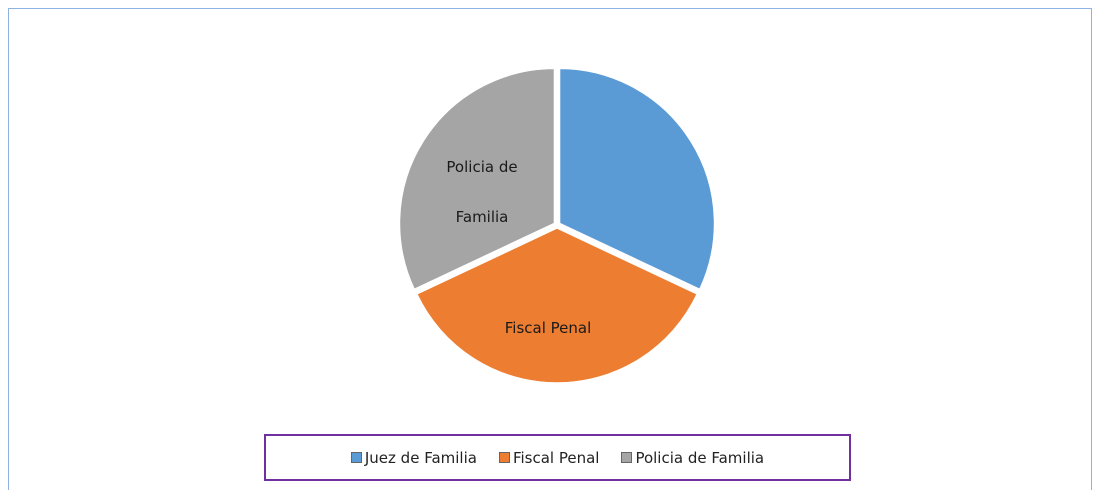  I want to click on data-label: Fiscal Penal, so click(548, 328).